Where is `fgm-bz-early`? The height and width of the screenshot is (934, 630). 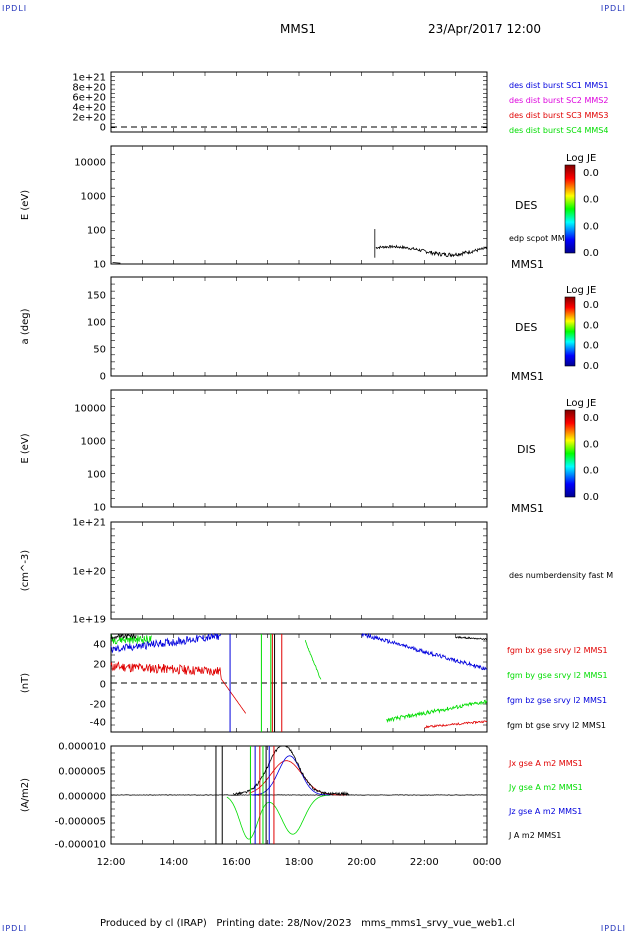
fgm-bz-early is located at coordinates (166, 643).